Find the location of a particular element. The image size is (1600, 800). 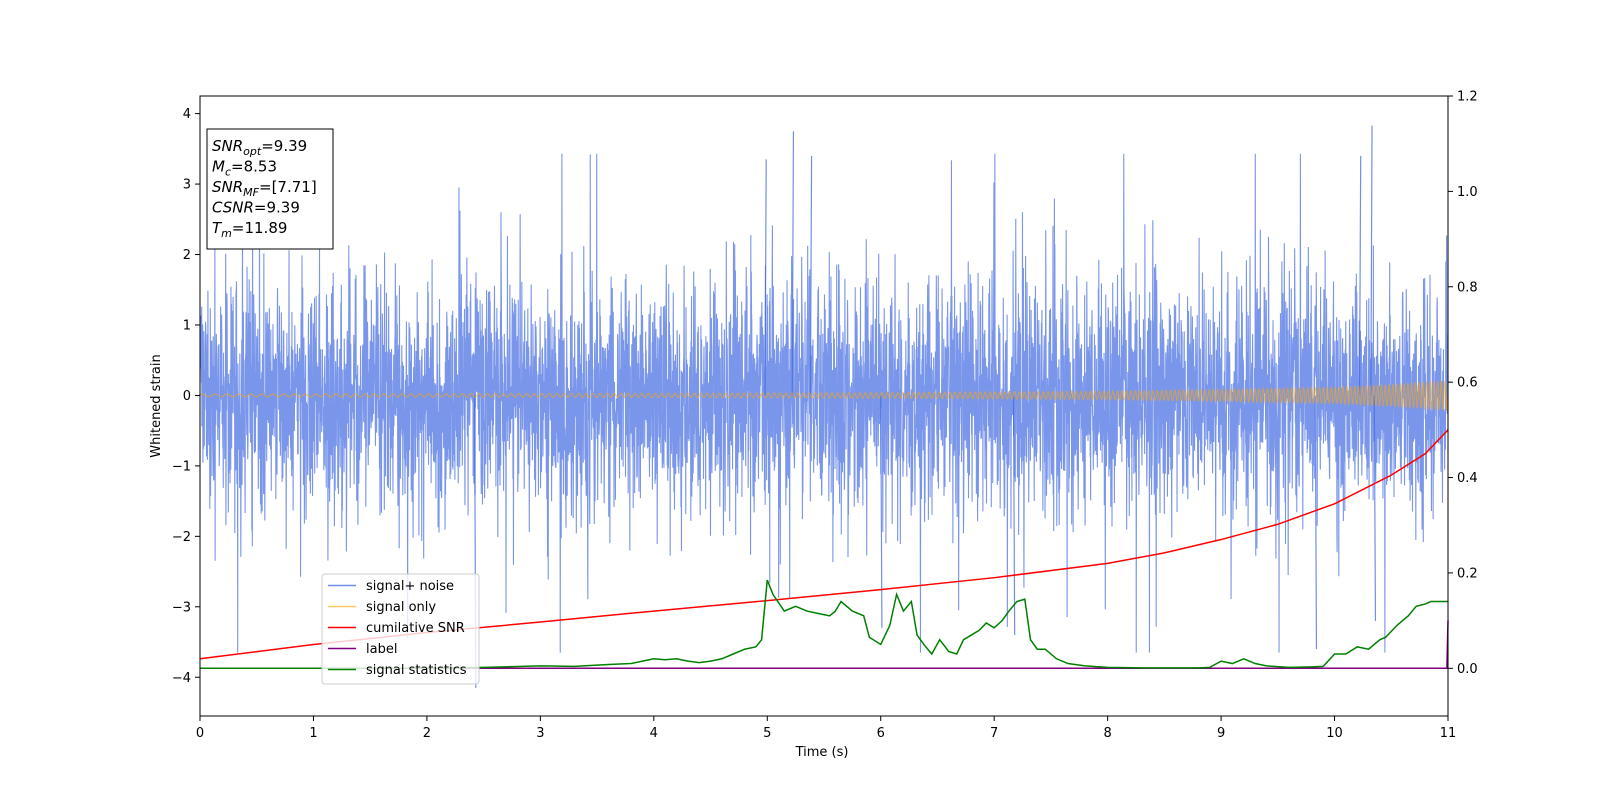

series-signal-statistics-line is located at coordinates (824, 624).